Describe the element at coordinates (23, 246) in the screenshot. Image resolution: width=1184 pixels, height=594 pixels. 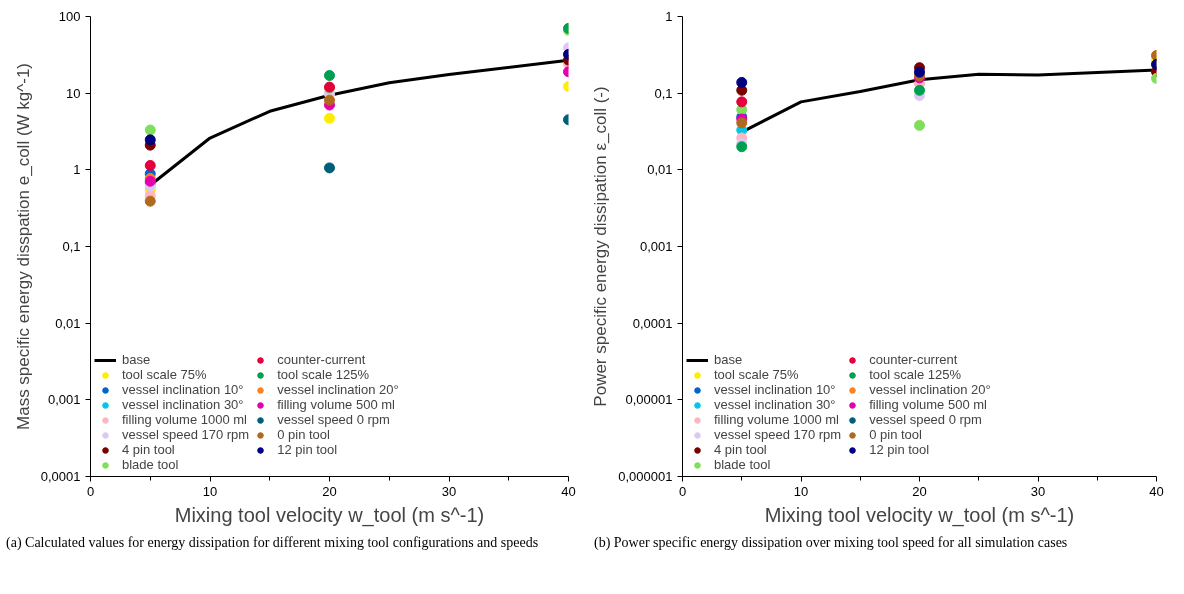
I see `y-axis-title: Mass specific energy disspation e_coll (W kg^-1)` at that location.